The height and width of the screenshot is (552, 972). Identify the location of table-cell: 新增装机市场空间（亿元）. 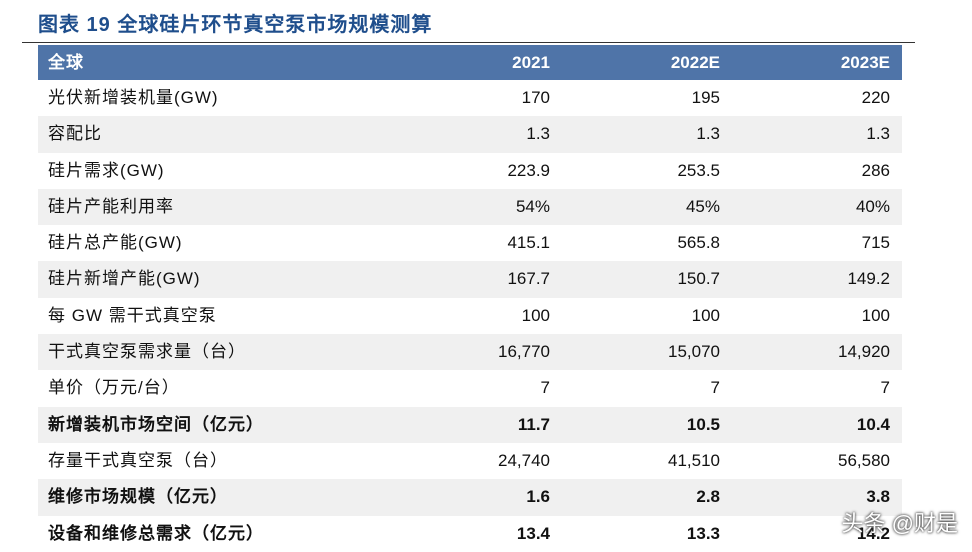
(156, 424).